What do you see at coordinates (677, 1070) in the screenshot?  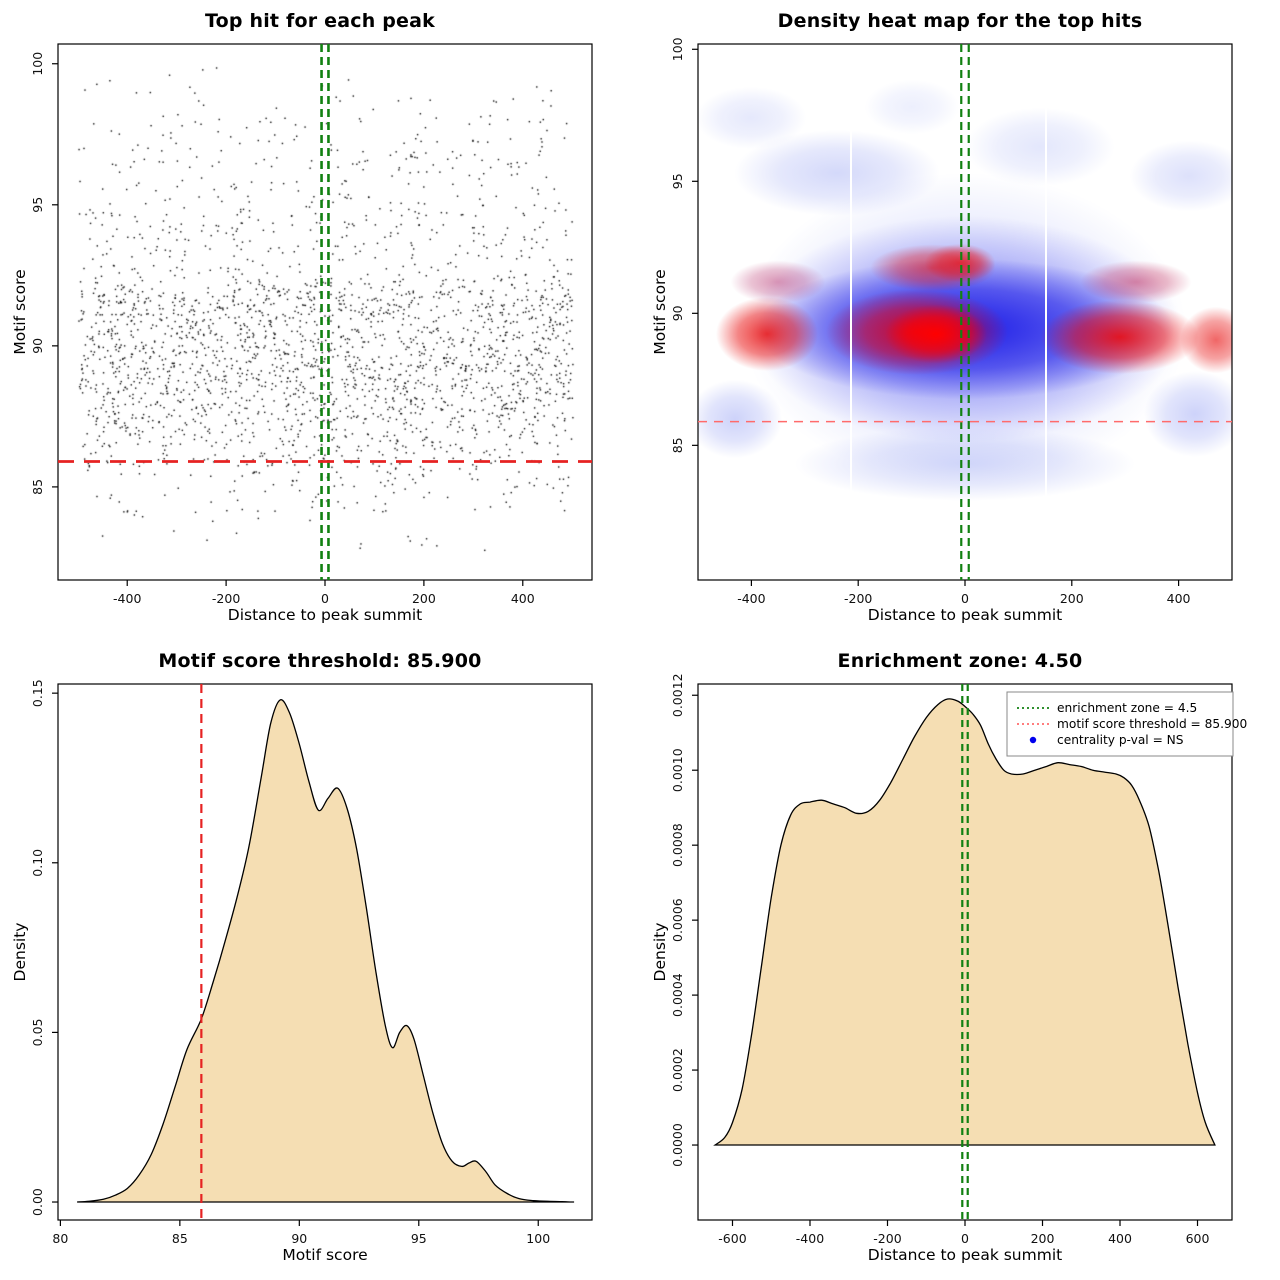 I see `svg-text: 0.0002` at bounding box center [677, 1070].